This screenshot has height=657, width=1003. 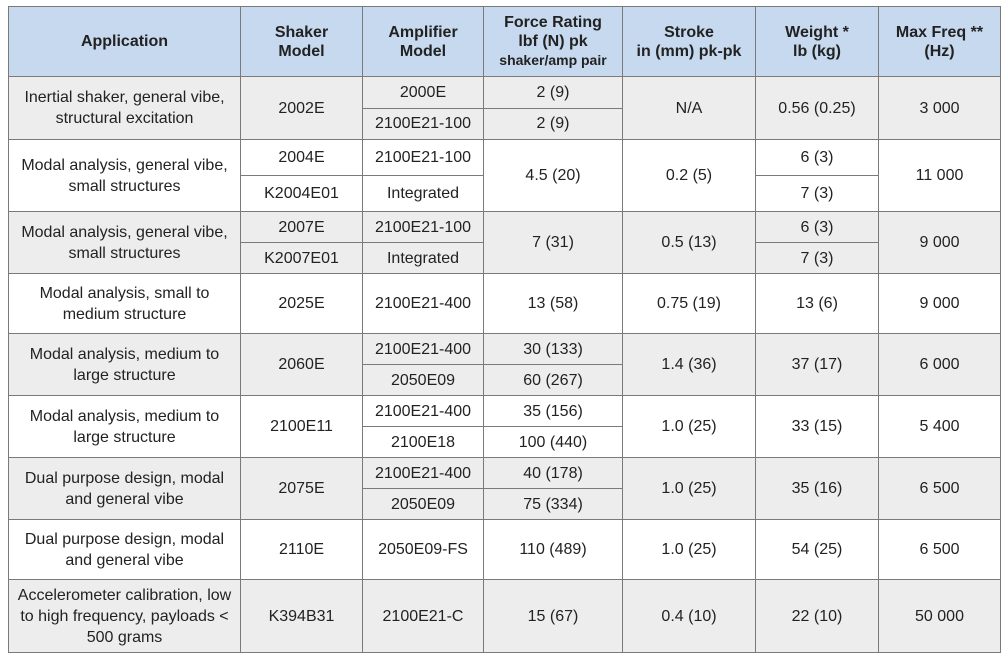 I want to click on force-cell: 110 (489), so click(x=553, y=549).